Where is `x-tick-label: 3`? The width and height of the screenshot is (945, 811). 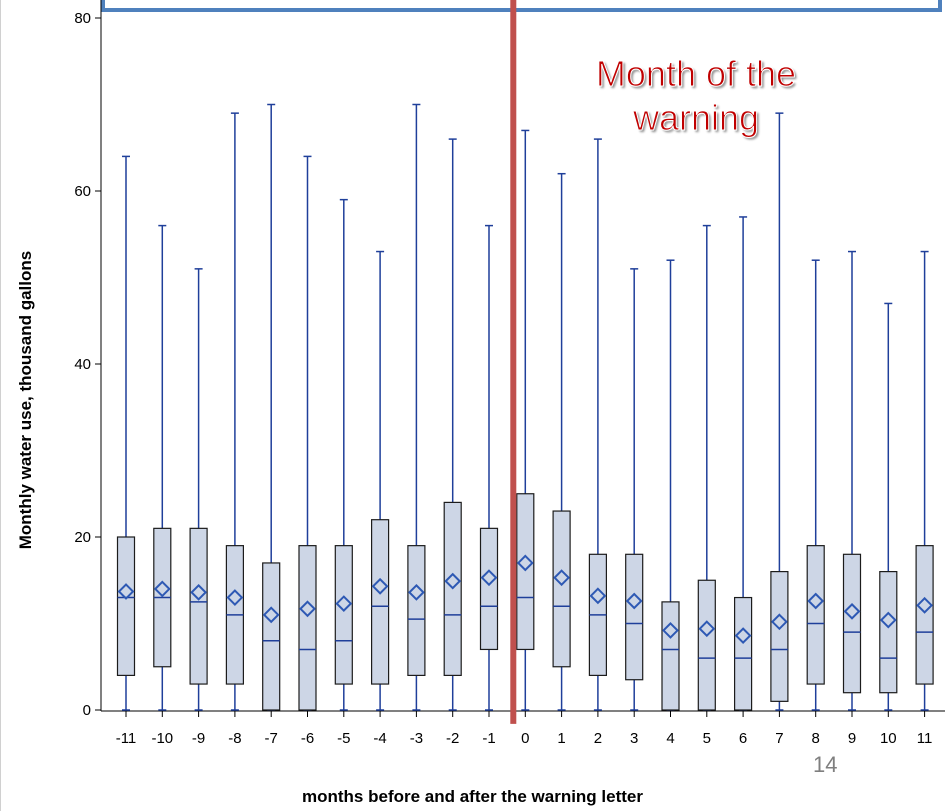 x-tick-label: 3 is located at coordinates (634, 738).